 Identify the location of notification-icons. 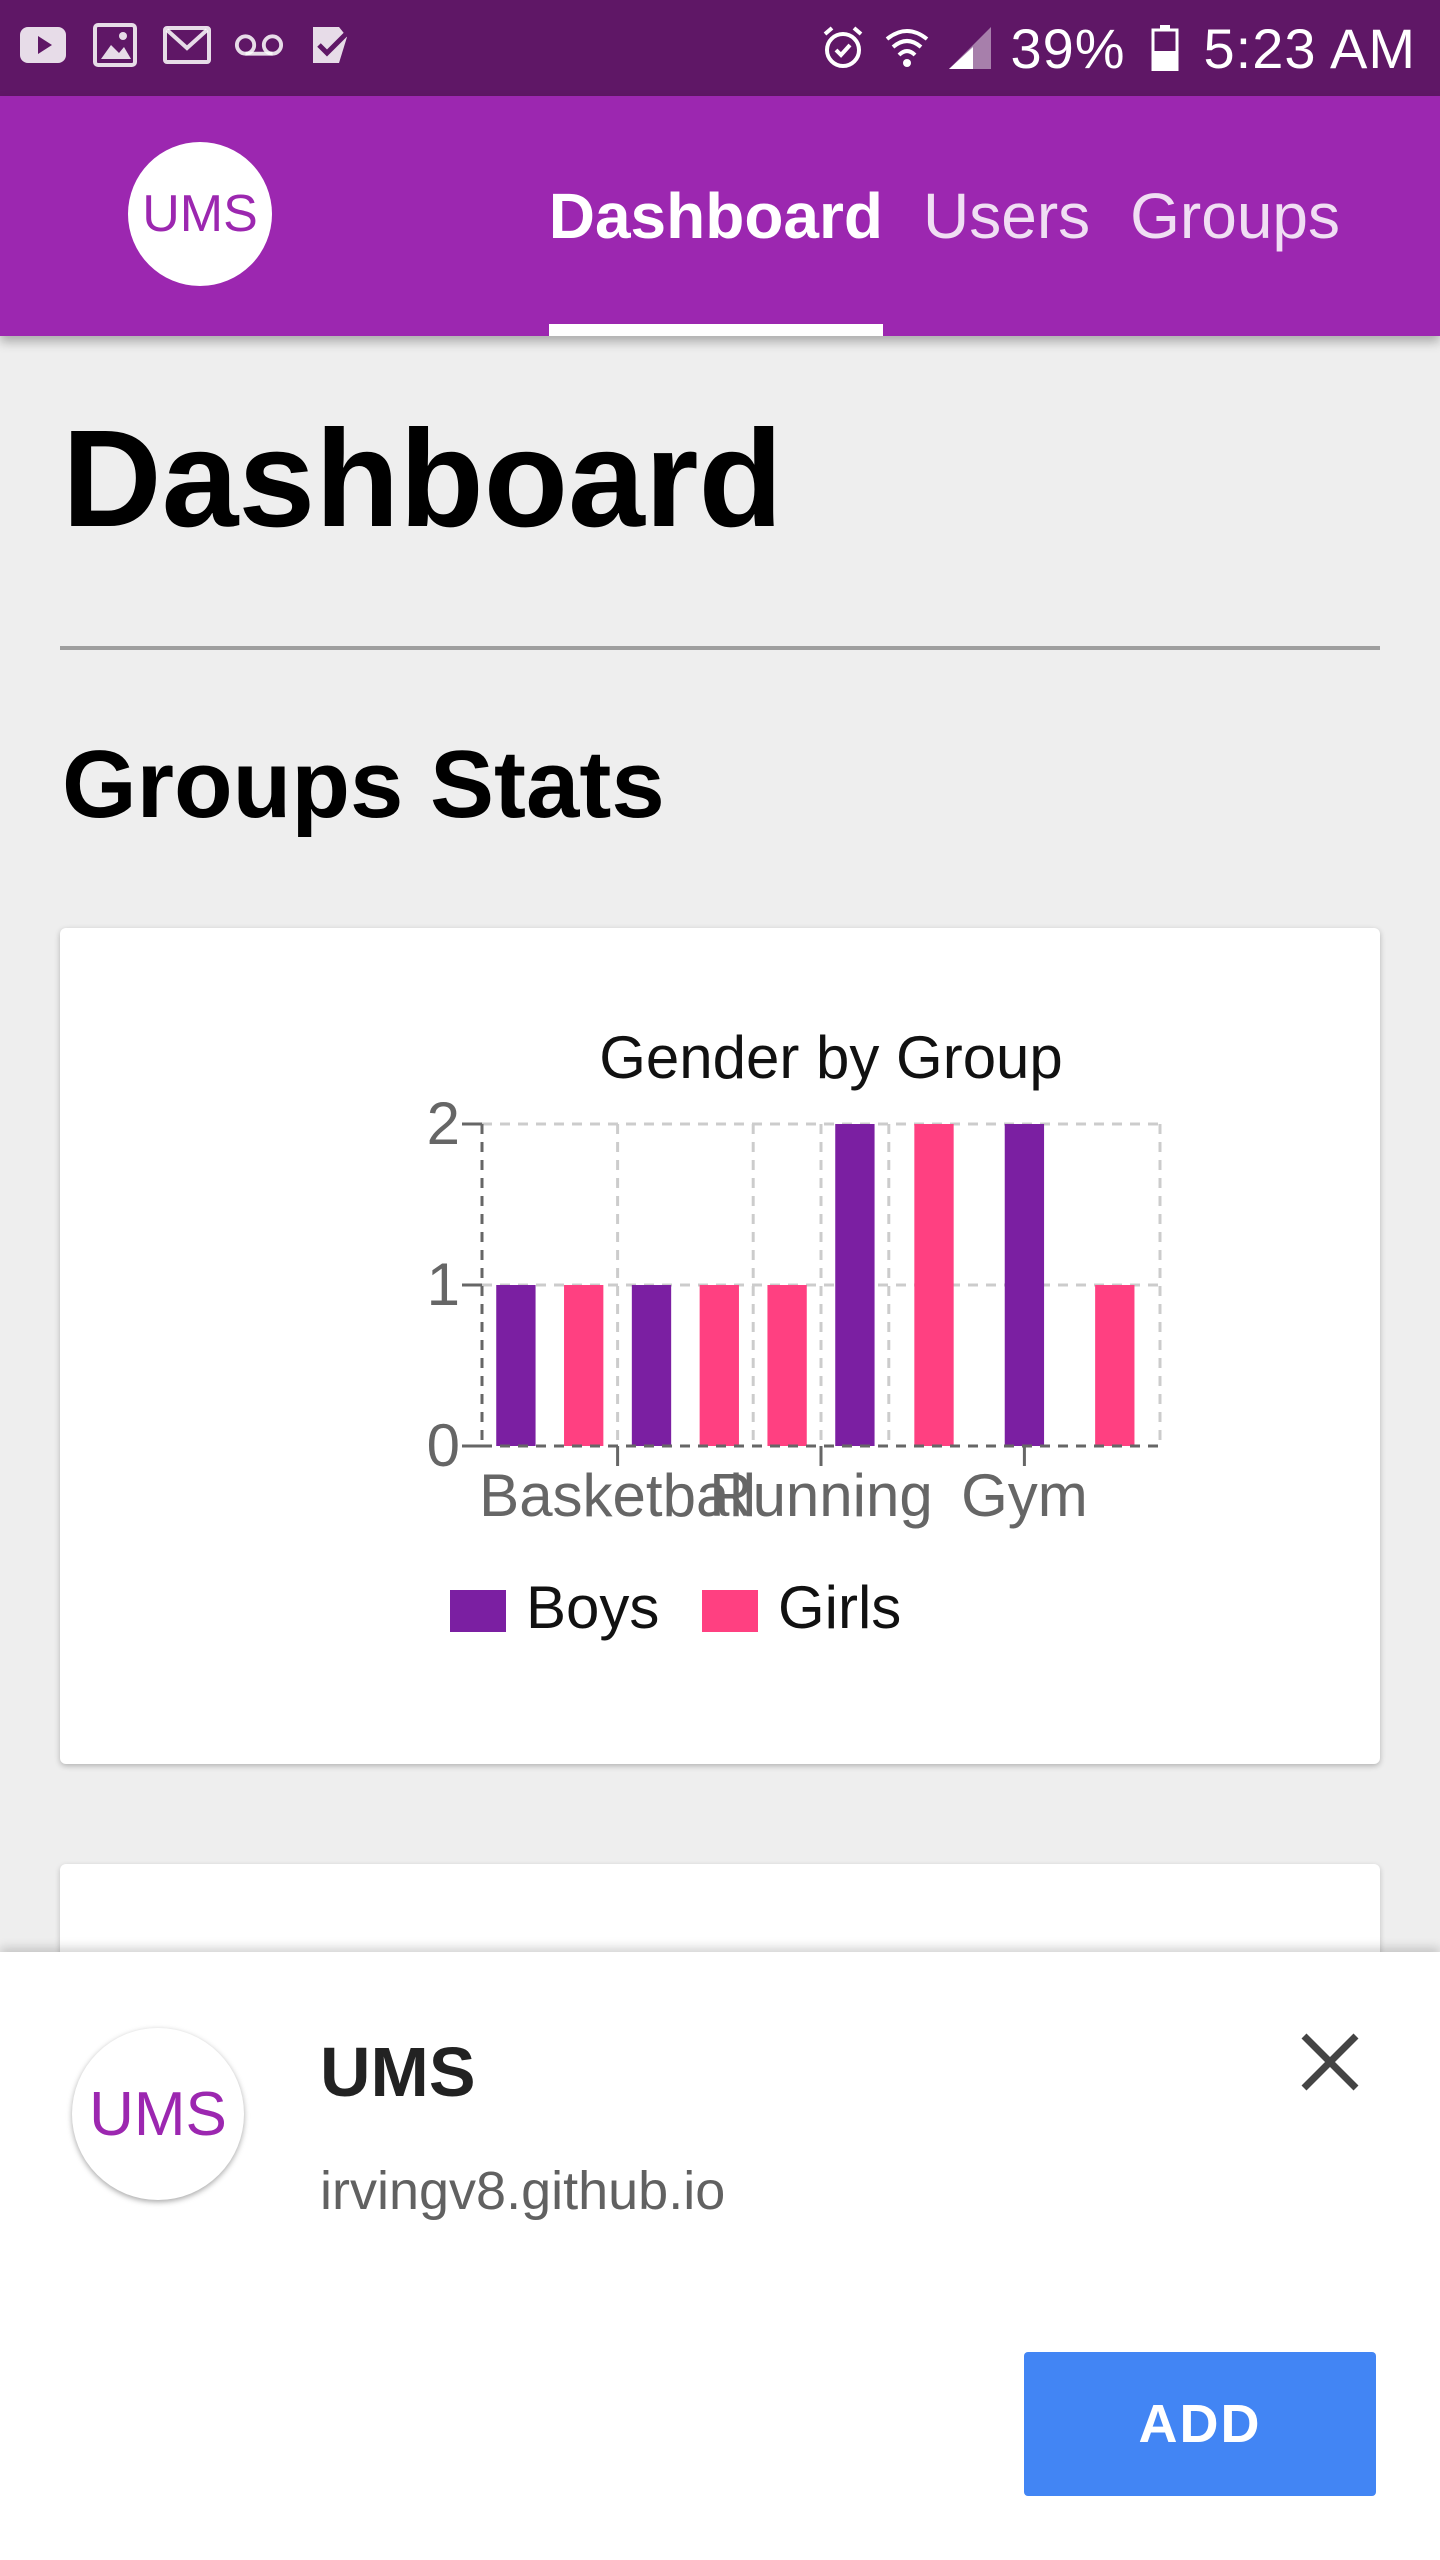
(187, 45).